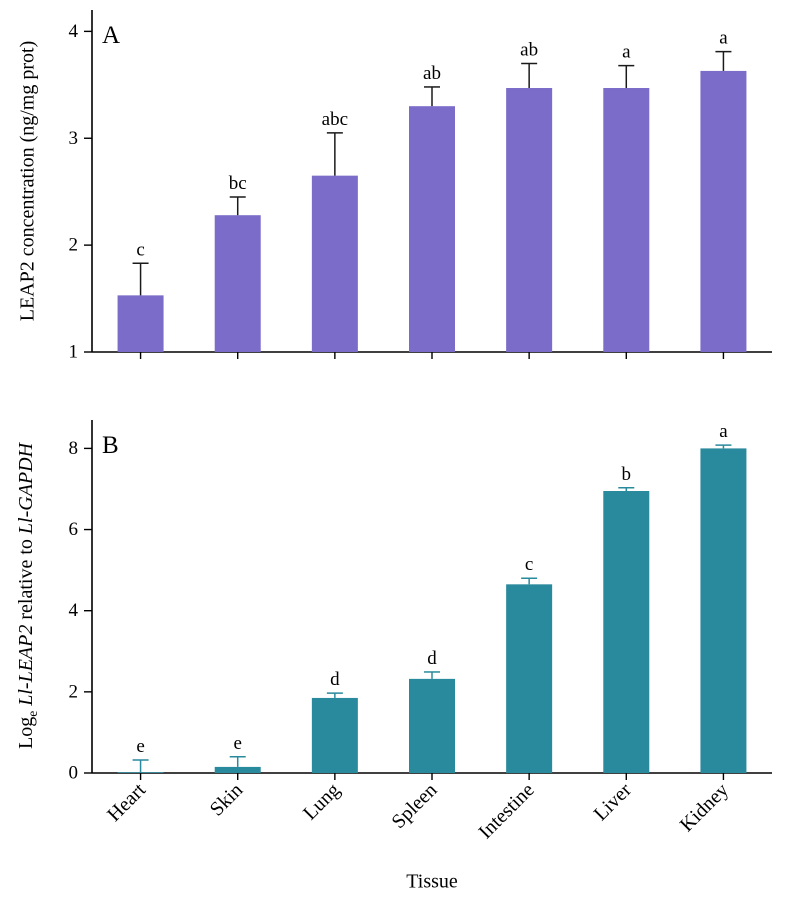 The width and height of the screenshot is (786, 902). What do you see at coordinates (32, 713) in the screenshot?
I see `log-subscript: e` at bounding box center [32, 713].